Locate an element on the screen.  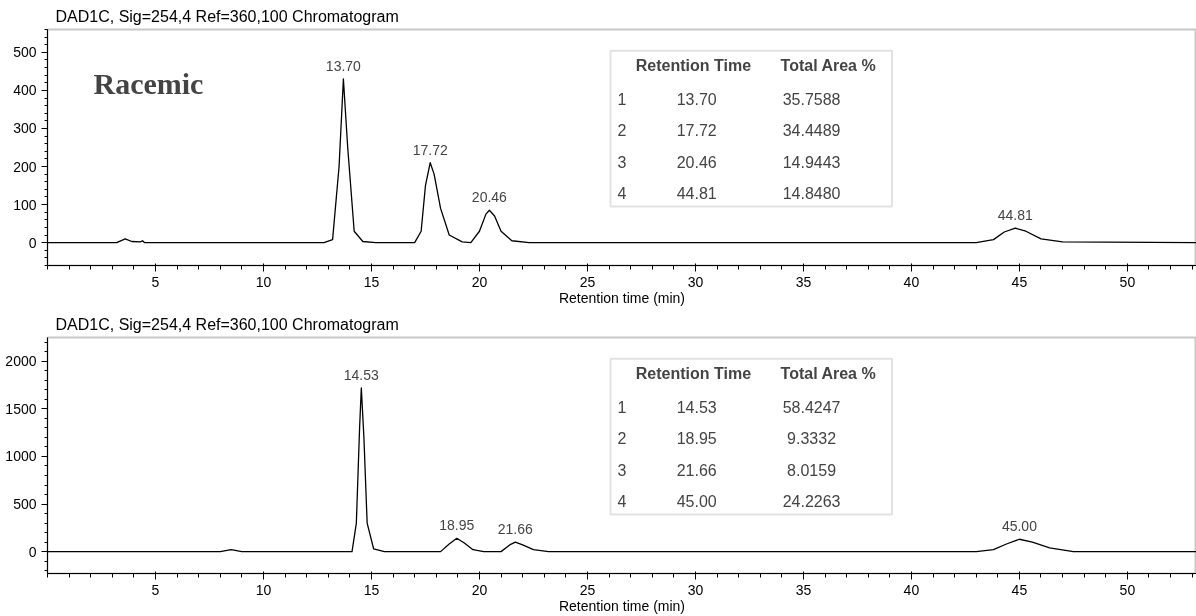
y-tick-label: 100 is located at coordinates (25, 204).